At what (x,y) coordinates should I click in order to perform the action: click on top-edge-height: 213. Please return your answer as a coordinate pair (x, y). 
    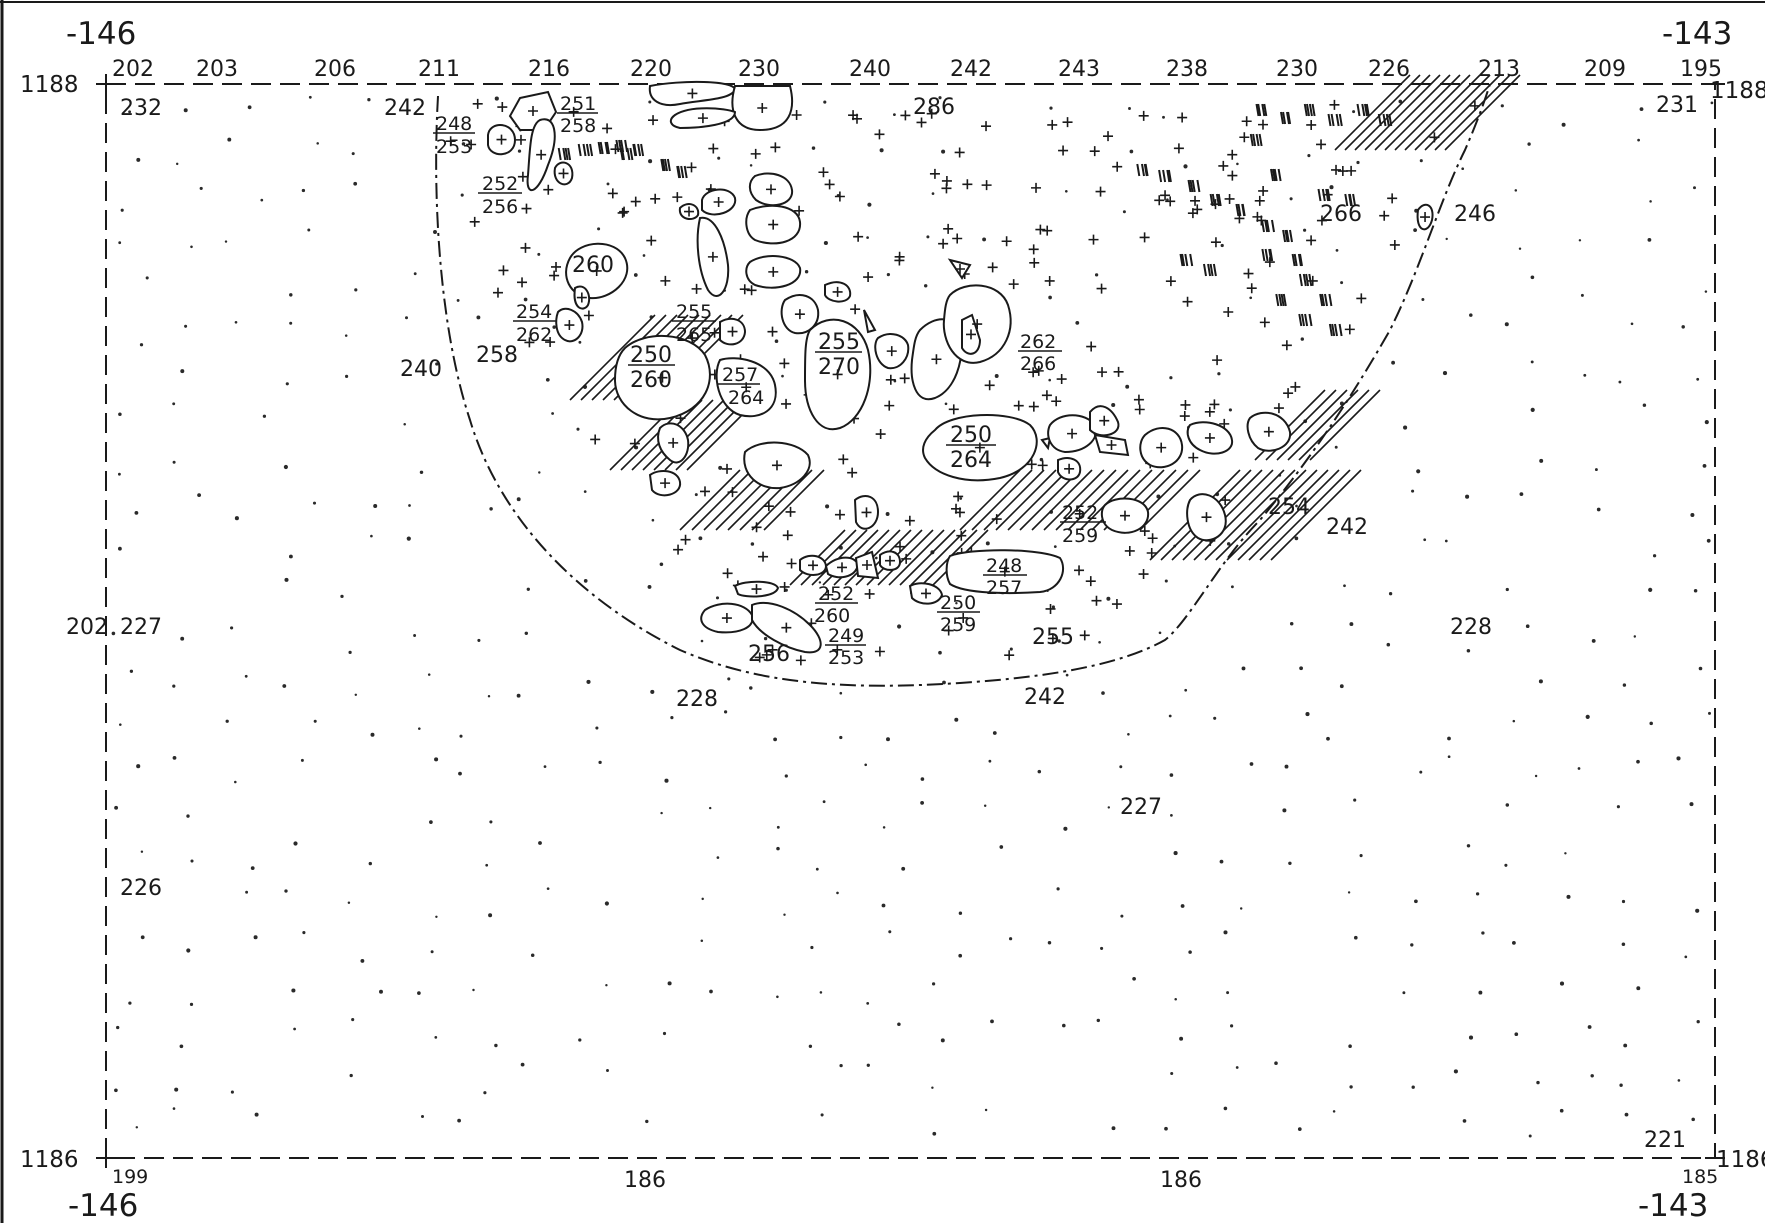
    Looking at the image, I should click on (1499, 69).